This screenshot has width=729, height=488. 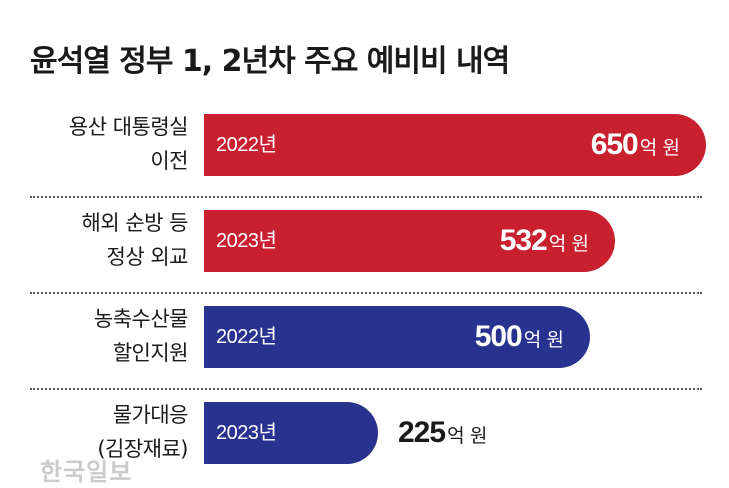 I want to click on value-number: 225, so click(x=422, y=432).